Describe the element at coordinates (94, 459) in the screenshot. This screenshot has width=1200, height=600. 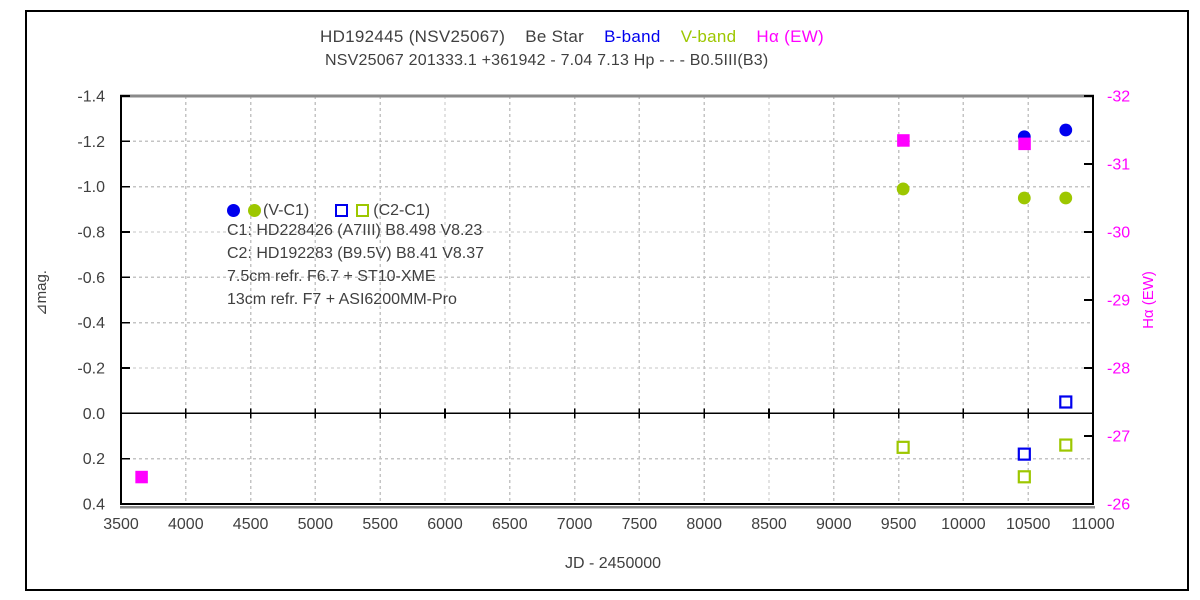
I see `svg-text: 0.2` at that location.